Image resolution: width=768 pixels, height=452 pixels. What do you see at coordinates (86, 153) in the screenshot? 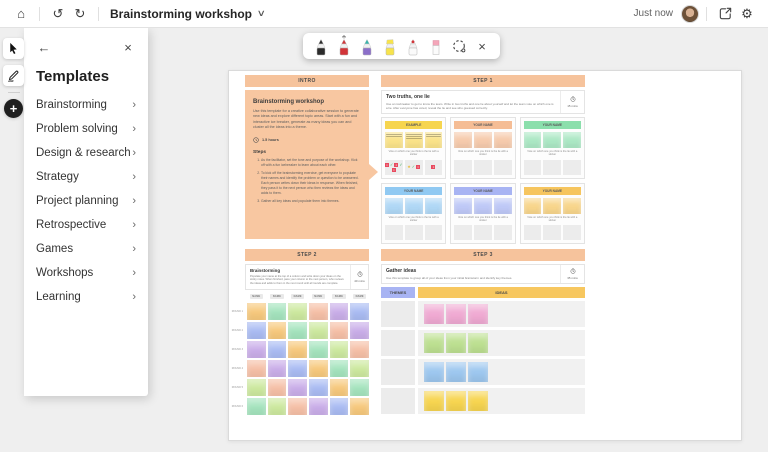
I see `templates-item-design-research: Design & research ›` at bounding box center [86, 153].